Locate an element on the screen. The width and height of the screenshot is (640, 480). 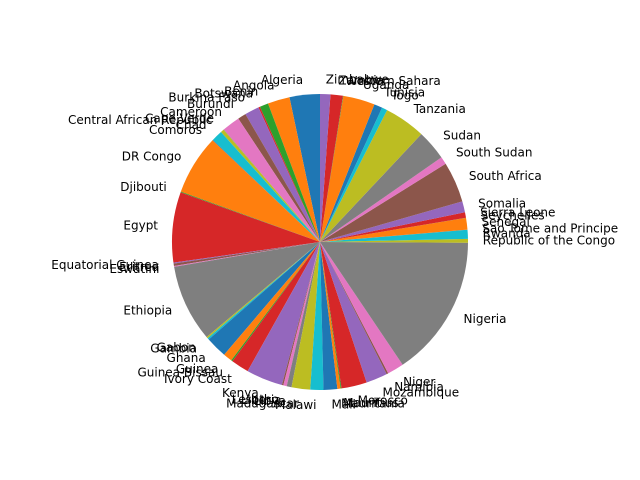
label-kenya: Kenya is located at coordinates (240, 393).